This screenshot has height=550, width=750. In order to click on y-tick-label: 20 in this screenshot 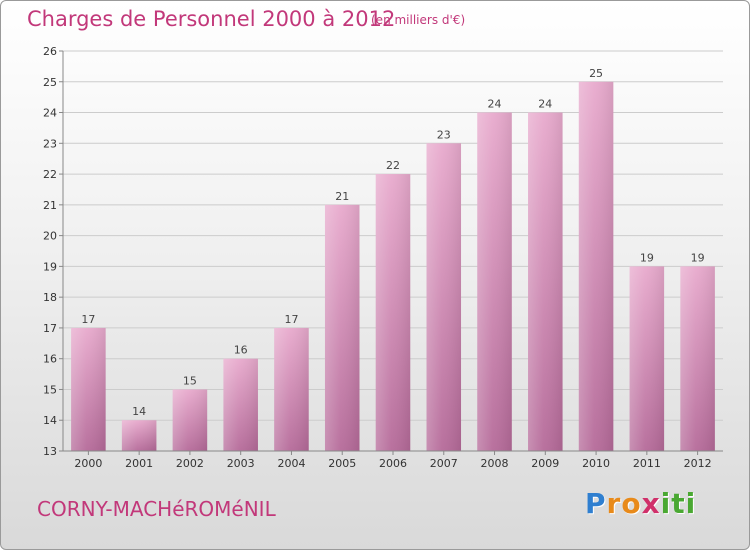, I will do `click(50, 236)`.